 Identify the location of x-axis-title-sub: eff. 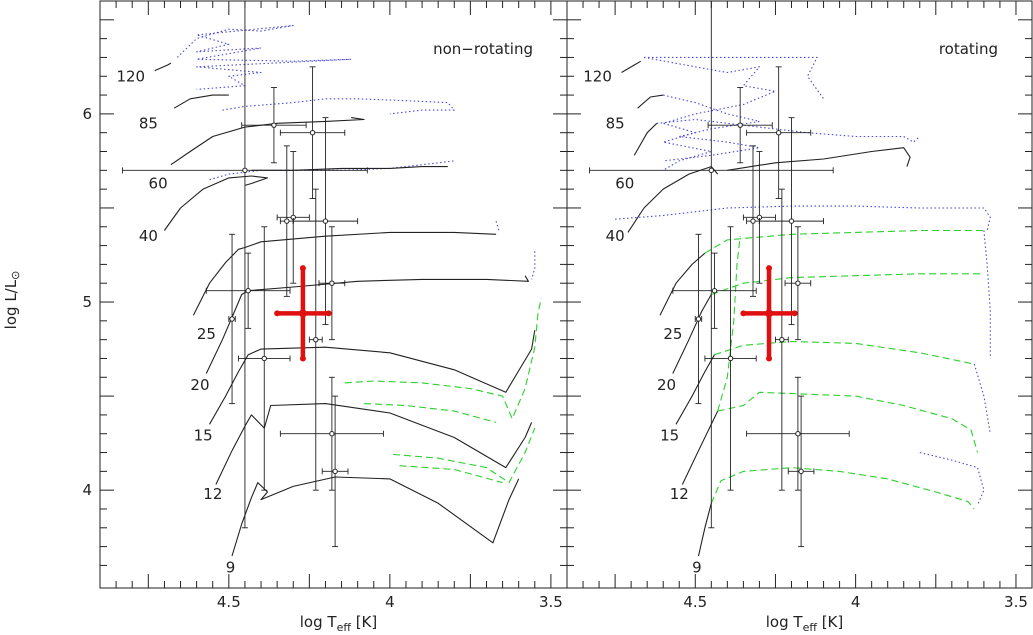
(810, 626).